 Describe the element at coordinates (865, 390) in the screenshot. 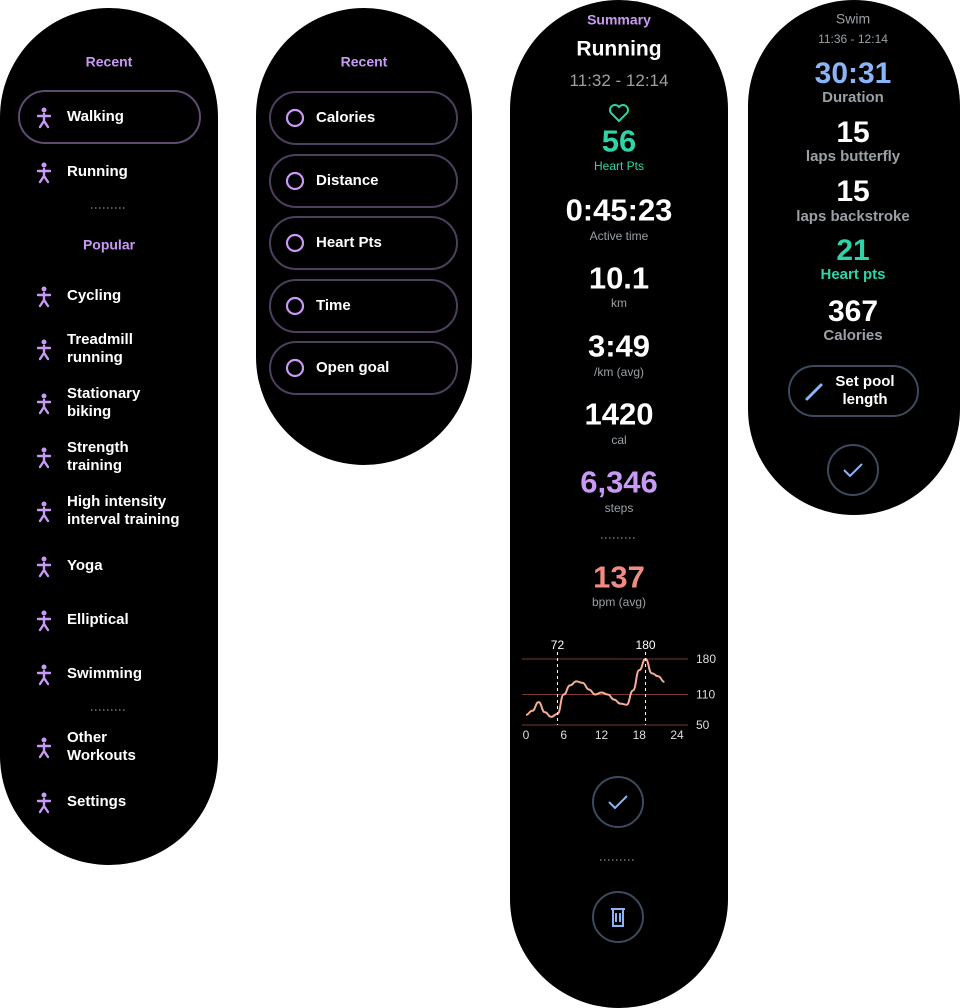

I see `pool-button-label: Set pool length` at that location.